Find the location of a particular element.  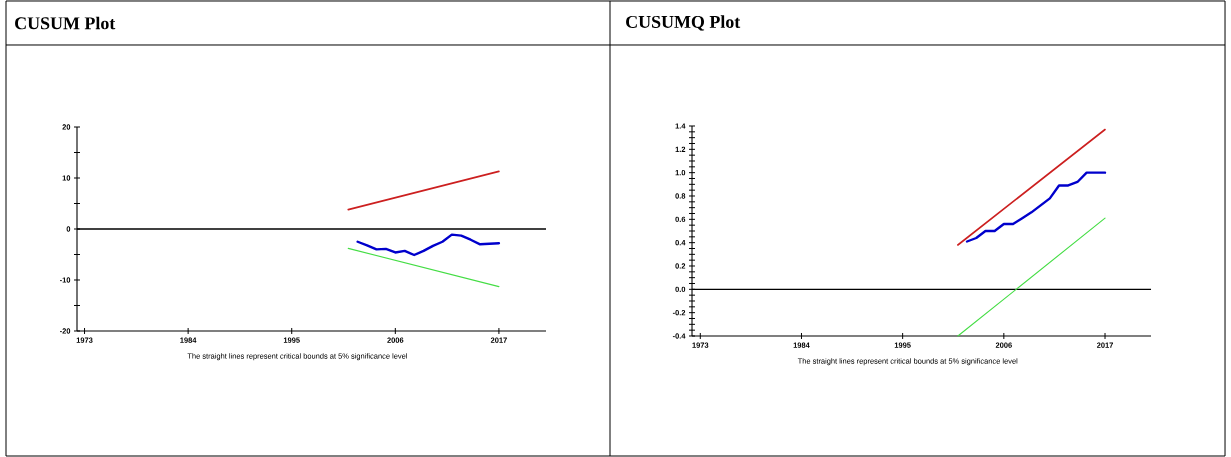

chart-title: CUSUM Plot is located at coordinates (65, 23).